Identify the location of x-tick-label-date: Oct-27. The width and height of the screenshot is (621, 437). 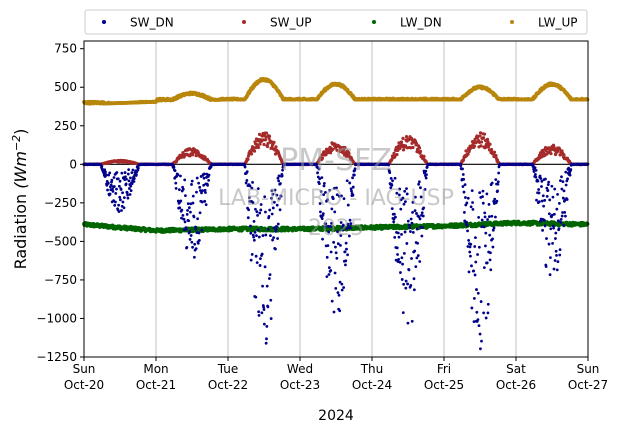
(588, 385).